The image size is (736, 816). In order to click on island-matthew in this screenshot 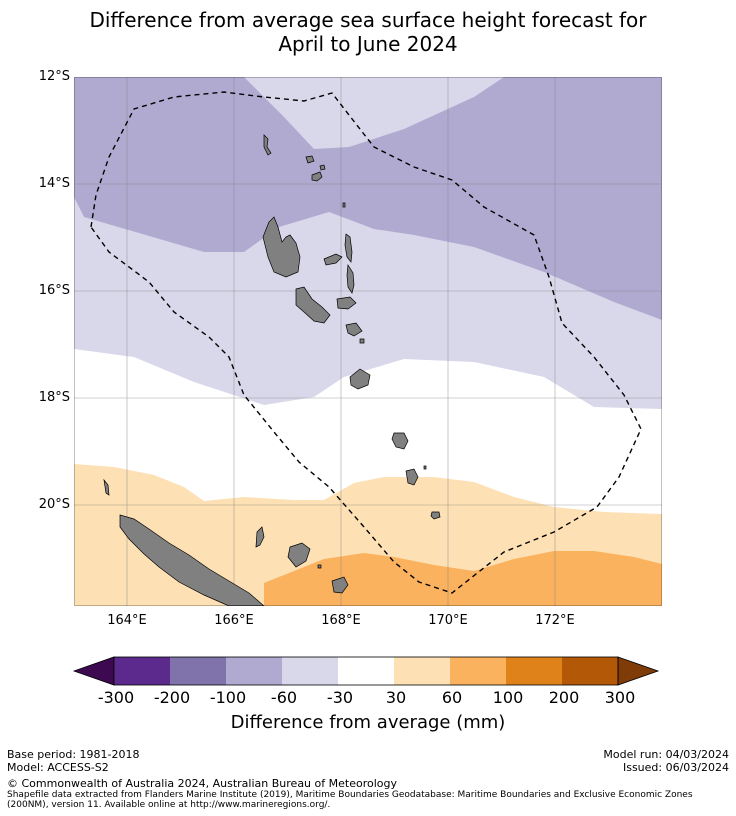, I will do `click(344, 205)`.